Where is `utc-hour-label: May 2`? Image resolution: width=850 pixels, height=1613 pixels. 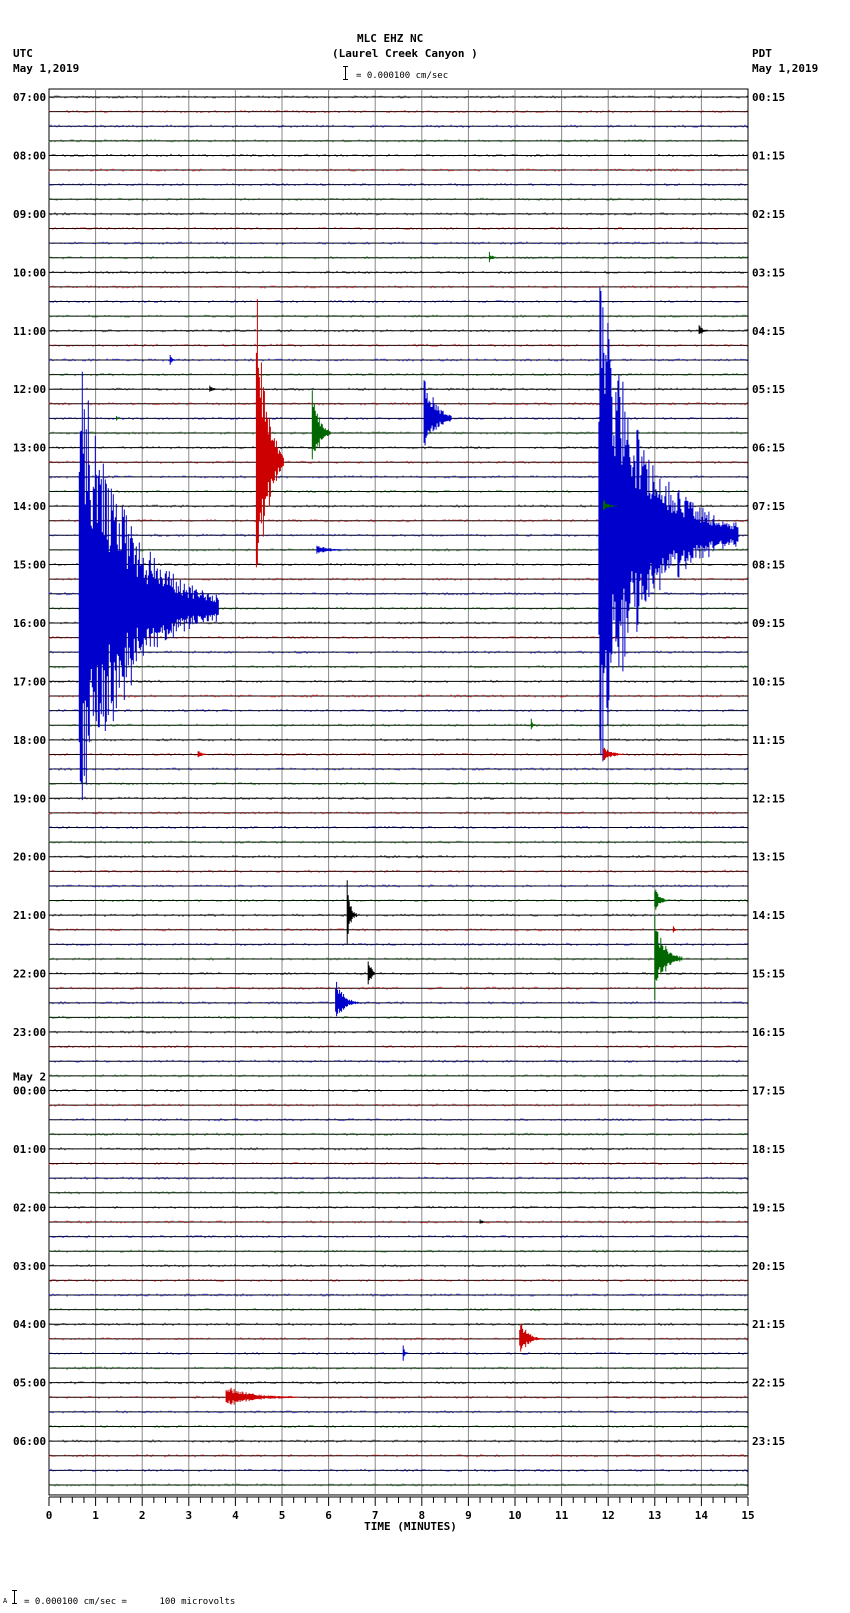 utc-hour-label: May 2 is located at coordinates (29, 1076).